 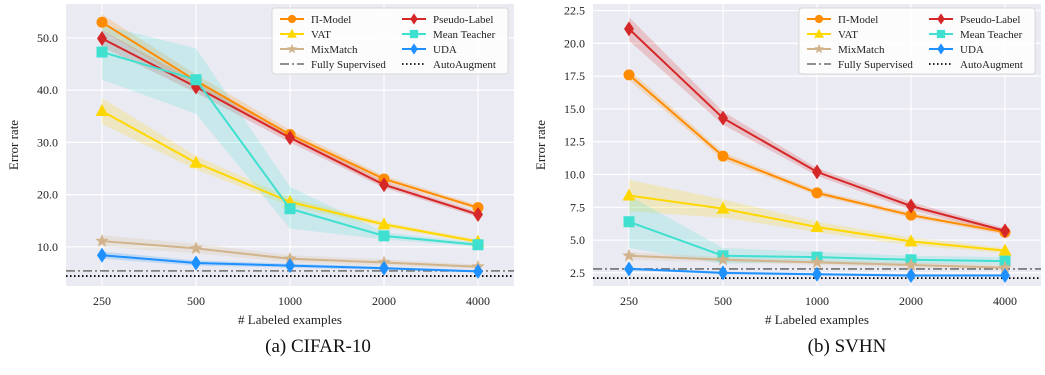 I want to click on caption-cifar10: (a) CIFAR-10, so click(x=318, y=346).